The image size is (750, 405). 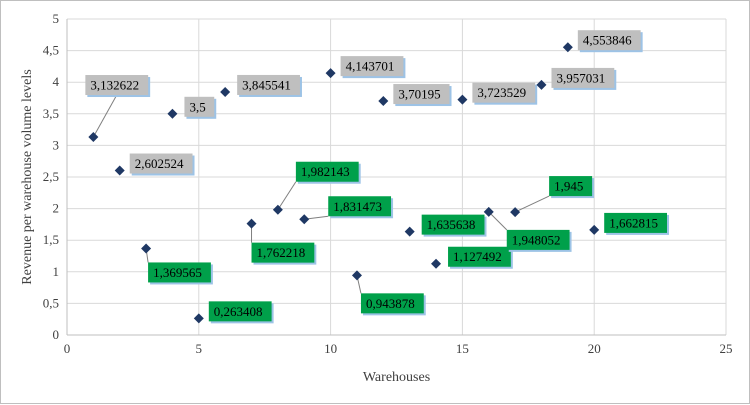 What do you see at coordinates (51, 239) in the screenshot?
I see `y-tick-label: 1,5` at bounding box center [51, 239].